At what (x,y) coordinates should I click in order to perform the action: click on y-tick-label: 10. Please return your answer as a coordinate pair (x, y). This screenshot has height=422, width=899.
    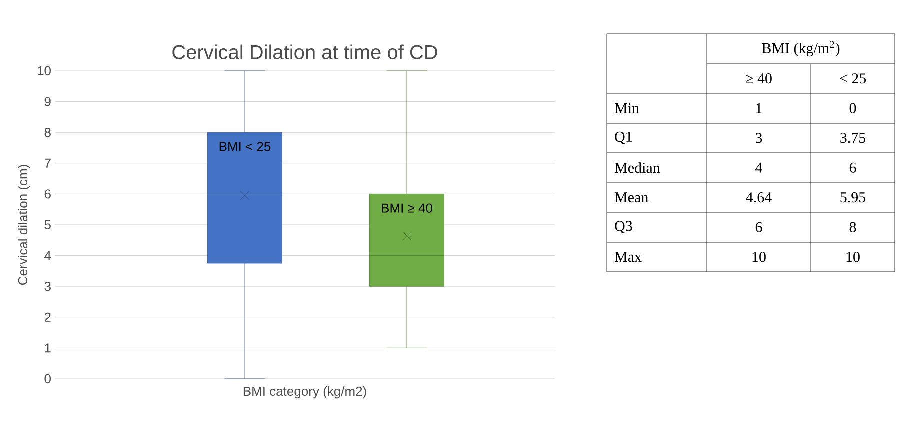
    Looking at the image, I should click on (44, 71).